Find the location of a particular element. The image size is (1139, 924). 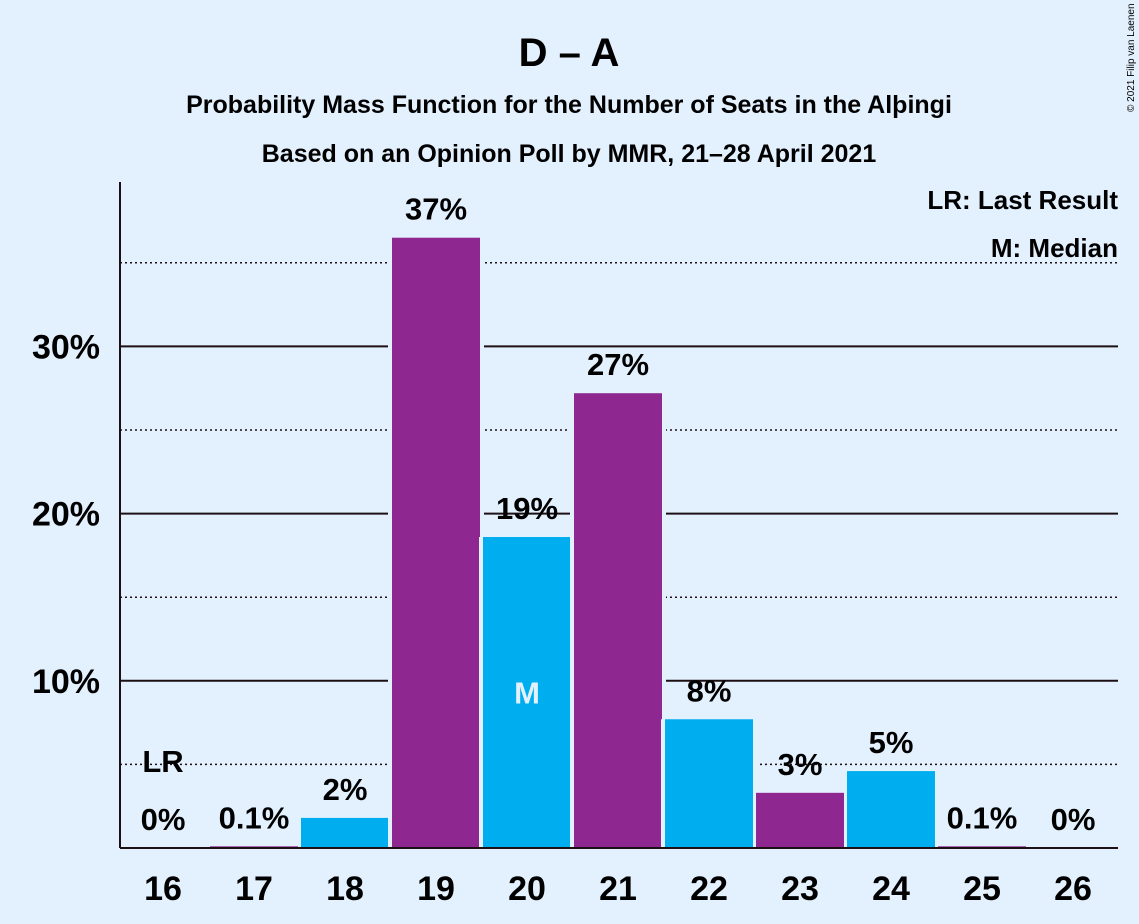

x-tick-label: 16 is located at coordinates (163, 889).